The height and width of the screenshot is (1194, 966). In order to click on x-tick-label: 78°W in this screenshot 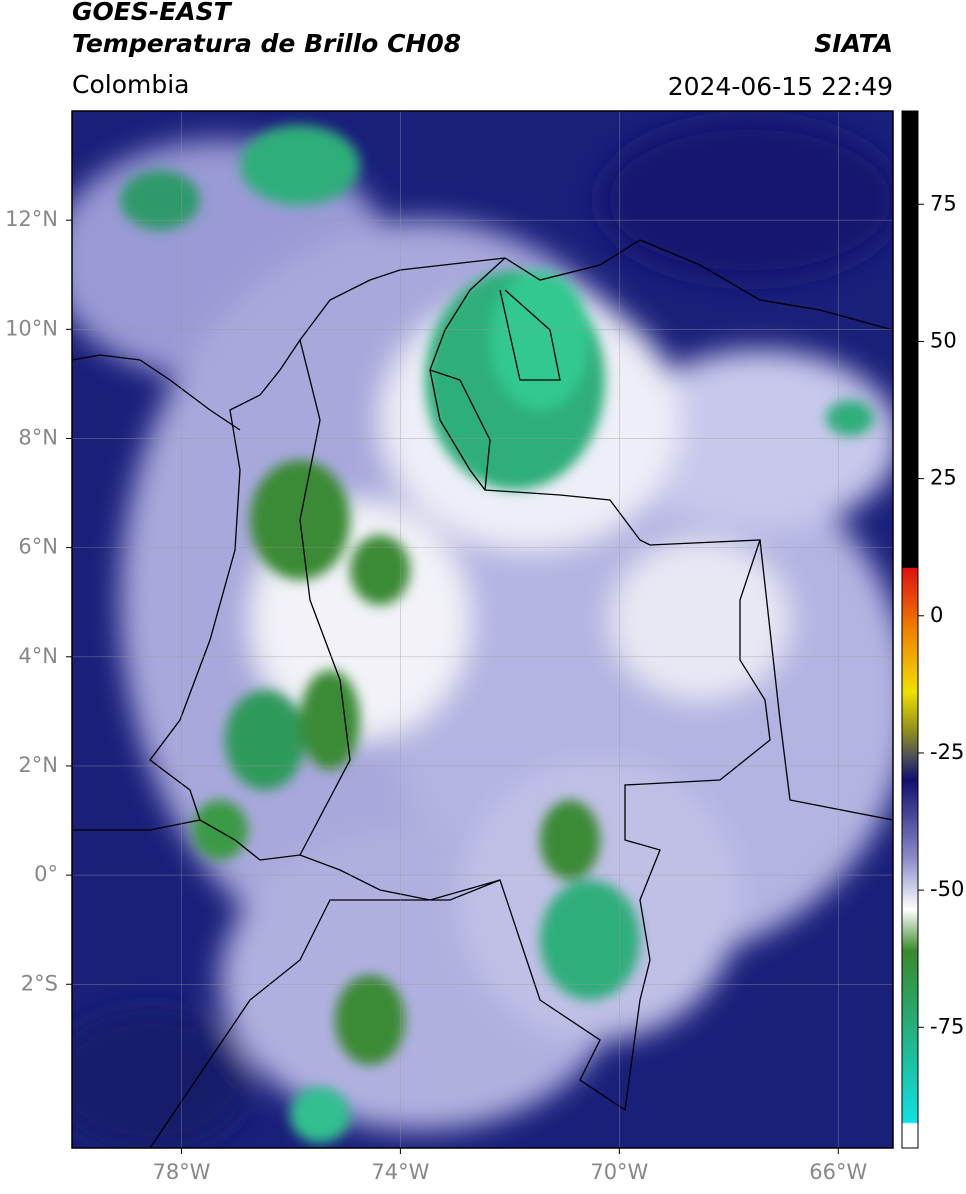, I will do `click(181, 1172)`.